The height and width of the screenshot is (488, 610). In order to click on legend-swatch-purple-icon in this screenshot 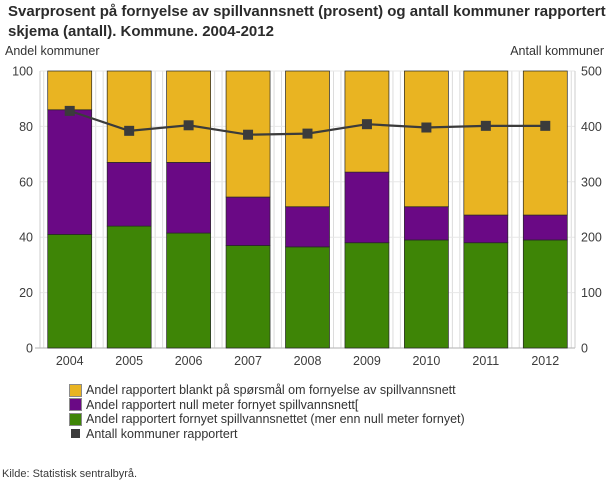, I will do `click(75, 405)`.